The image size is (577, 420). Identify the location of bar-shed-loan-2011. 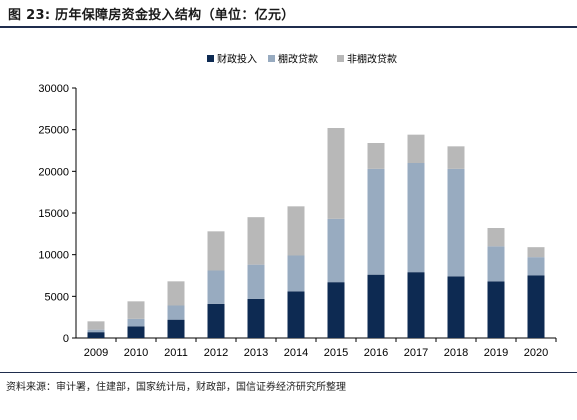
(176, 312).